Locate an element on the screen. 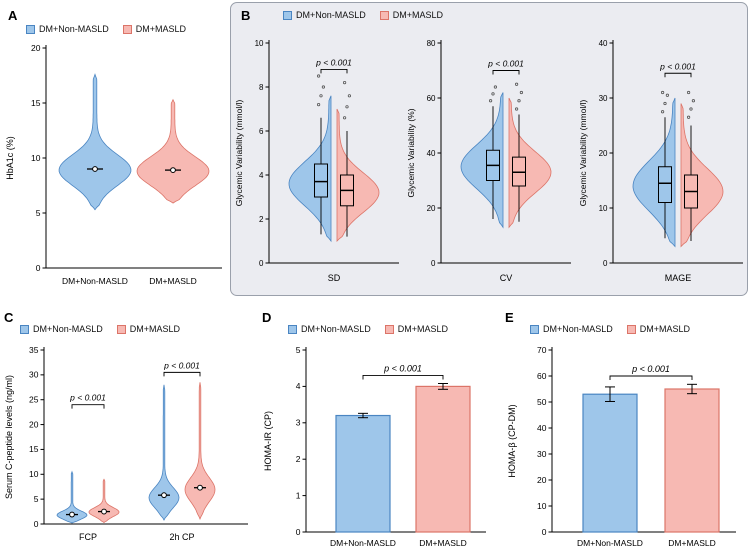 This screenshot has width=750, height=556. svg-text: Glycemic Variability (%) is located at coordinates (411, 152).